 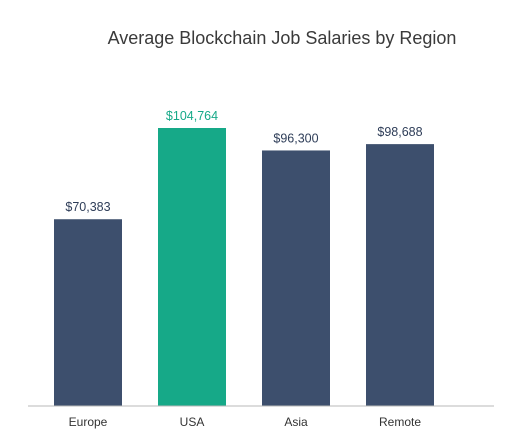 I want to click on value-label-asia: $96,300, so click(x=295, y=138).